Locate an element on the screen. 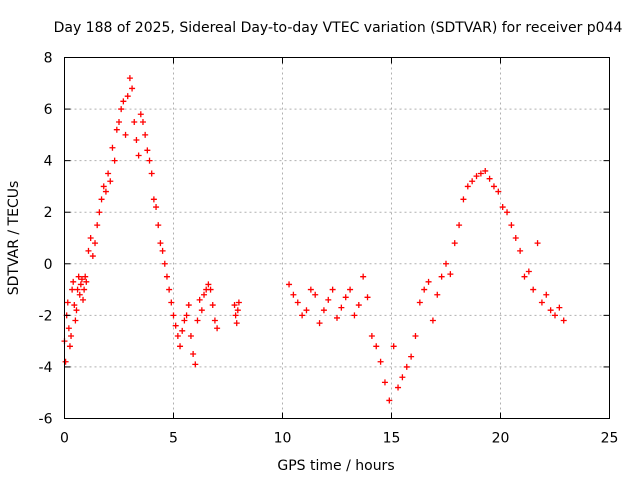  y-tick-label: -2 is located at coordinates (46, 316).